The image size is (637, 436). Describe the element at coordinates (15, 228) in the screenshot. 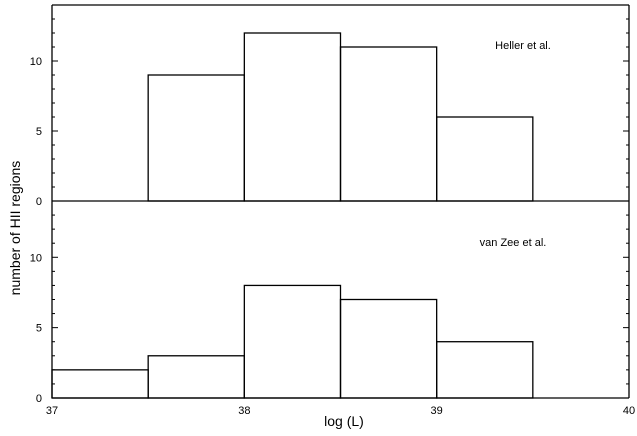

I see `y-axis-label: number of HII regions` at that location.